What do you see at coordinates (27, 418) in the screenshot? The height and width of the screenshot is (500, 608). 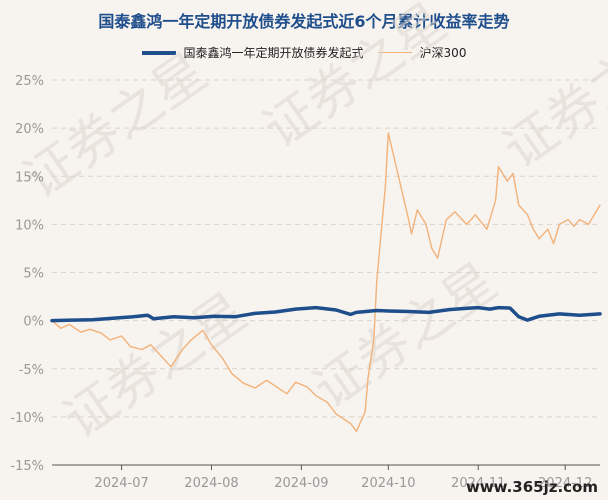 I see `y-tick-label: -10%` at bounding box center [27, 418].